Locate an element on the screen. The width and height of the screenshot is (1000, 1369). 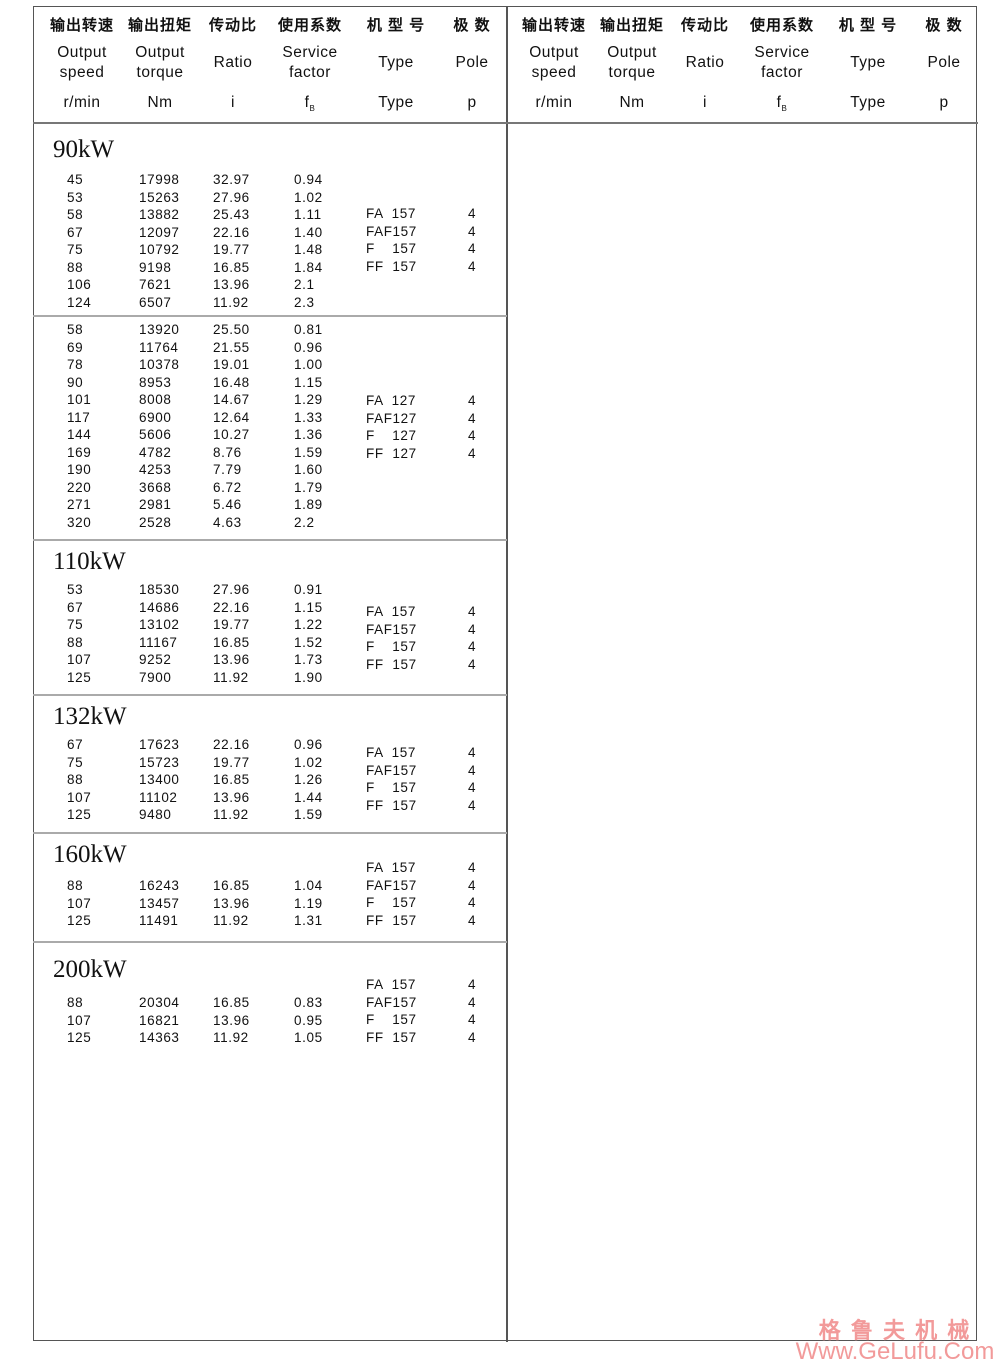
header-cn-label: 机 型 号 is located at coordinates (396, 25).